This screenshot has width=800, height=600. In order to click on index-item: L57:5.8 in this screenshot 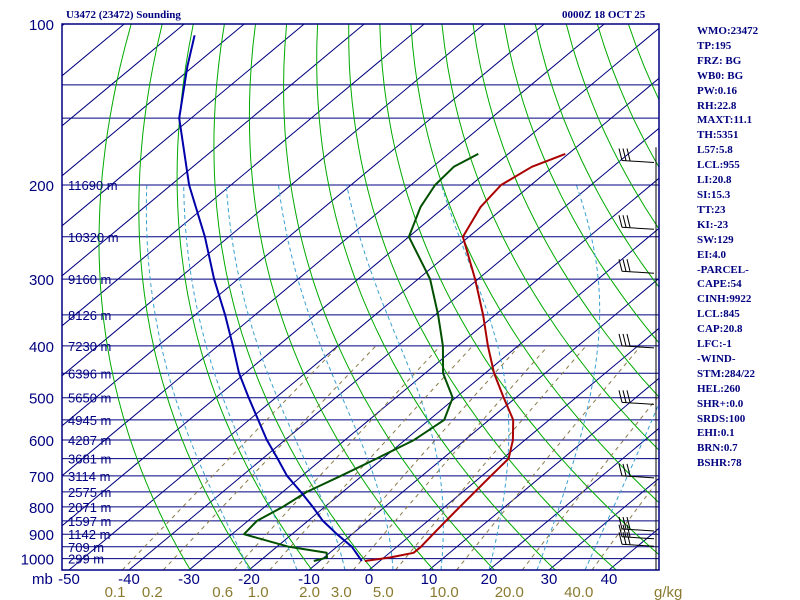, I will do `click(715, 150)`.